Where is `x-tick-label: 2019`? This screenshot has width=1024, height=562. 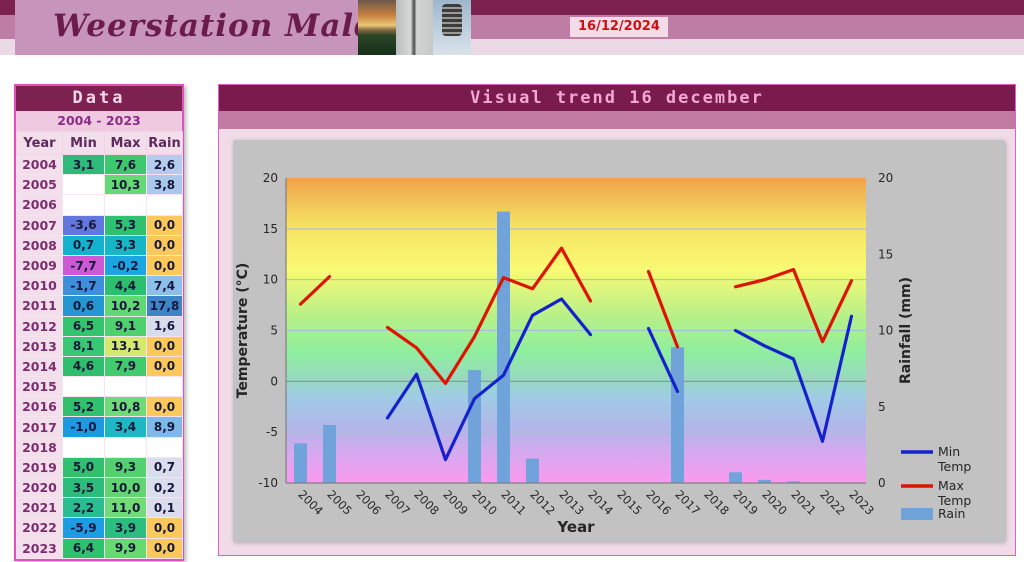 x-tick-label: 2019 is located at coordinates (745, 502).